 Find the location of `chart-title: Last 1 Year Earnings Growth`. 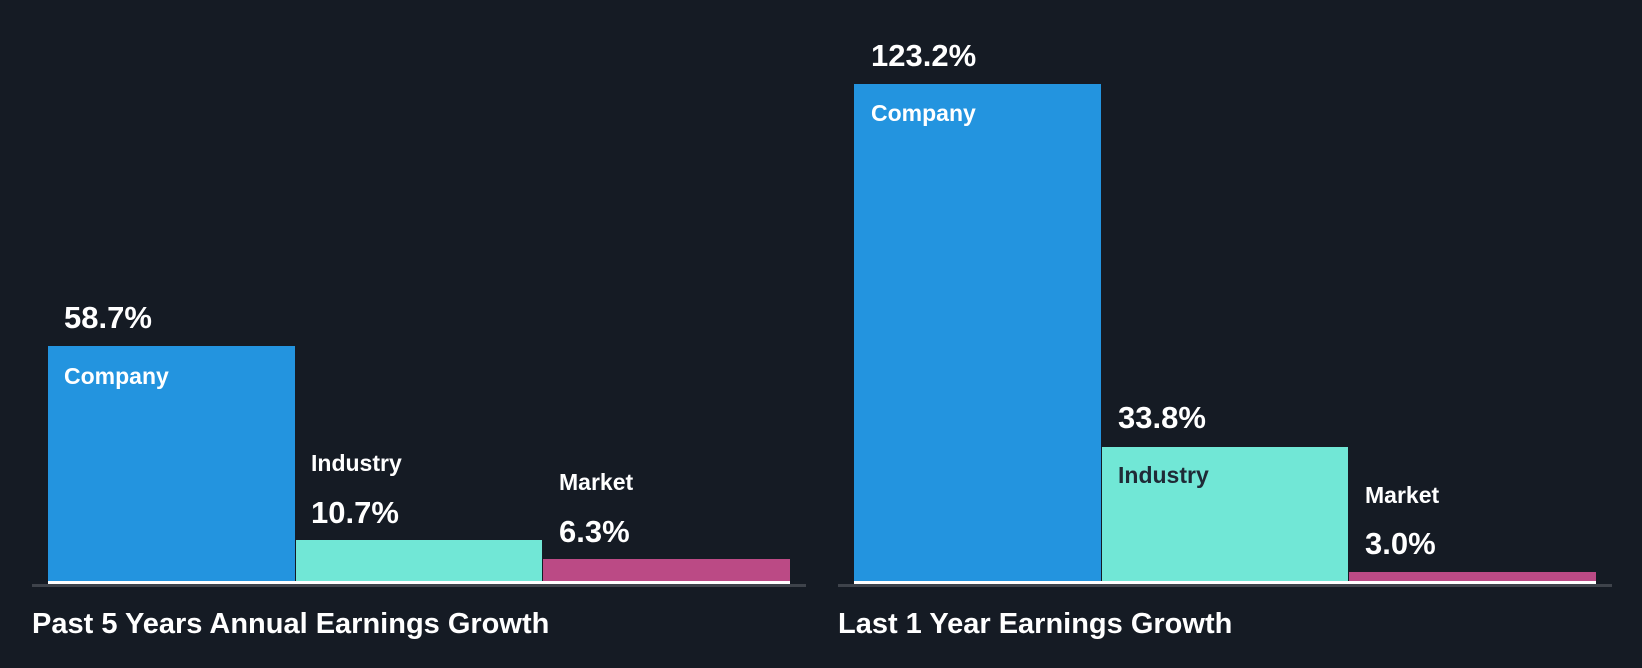

chart-title: Last 1 Year Earnings Growth is located at coordinates (1035, 624).